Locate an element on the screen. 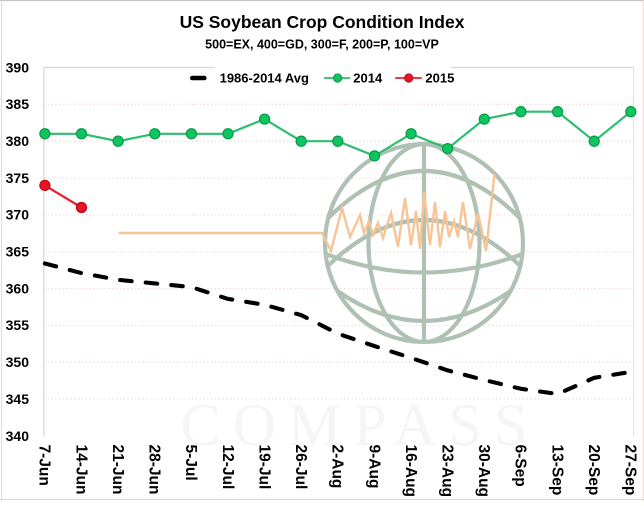  svg-text: 27-Sep is located at coordinates (630, 470).